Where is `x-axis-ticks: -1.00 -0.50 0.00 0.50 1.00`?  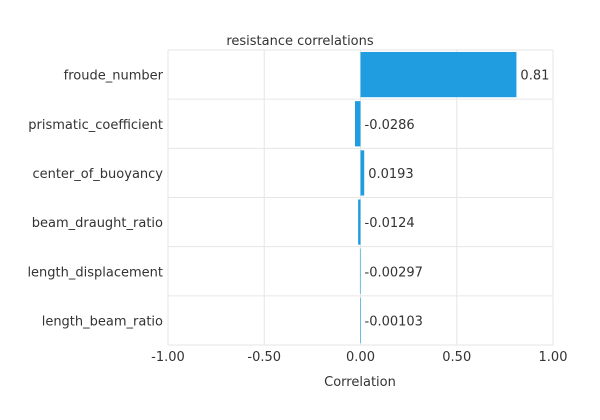 x-axis-ticks: -1.00 -0.50 0.00 0.50 1.00 is located at coordinates (359, 357).